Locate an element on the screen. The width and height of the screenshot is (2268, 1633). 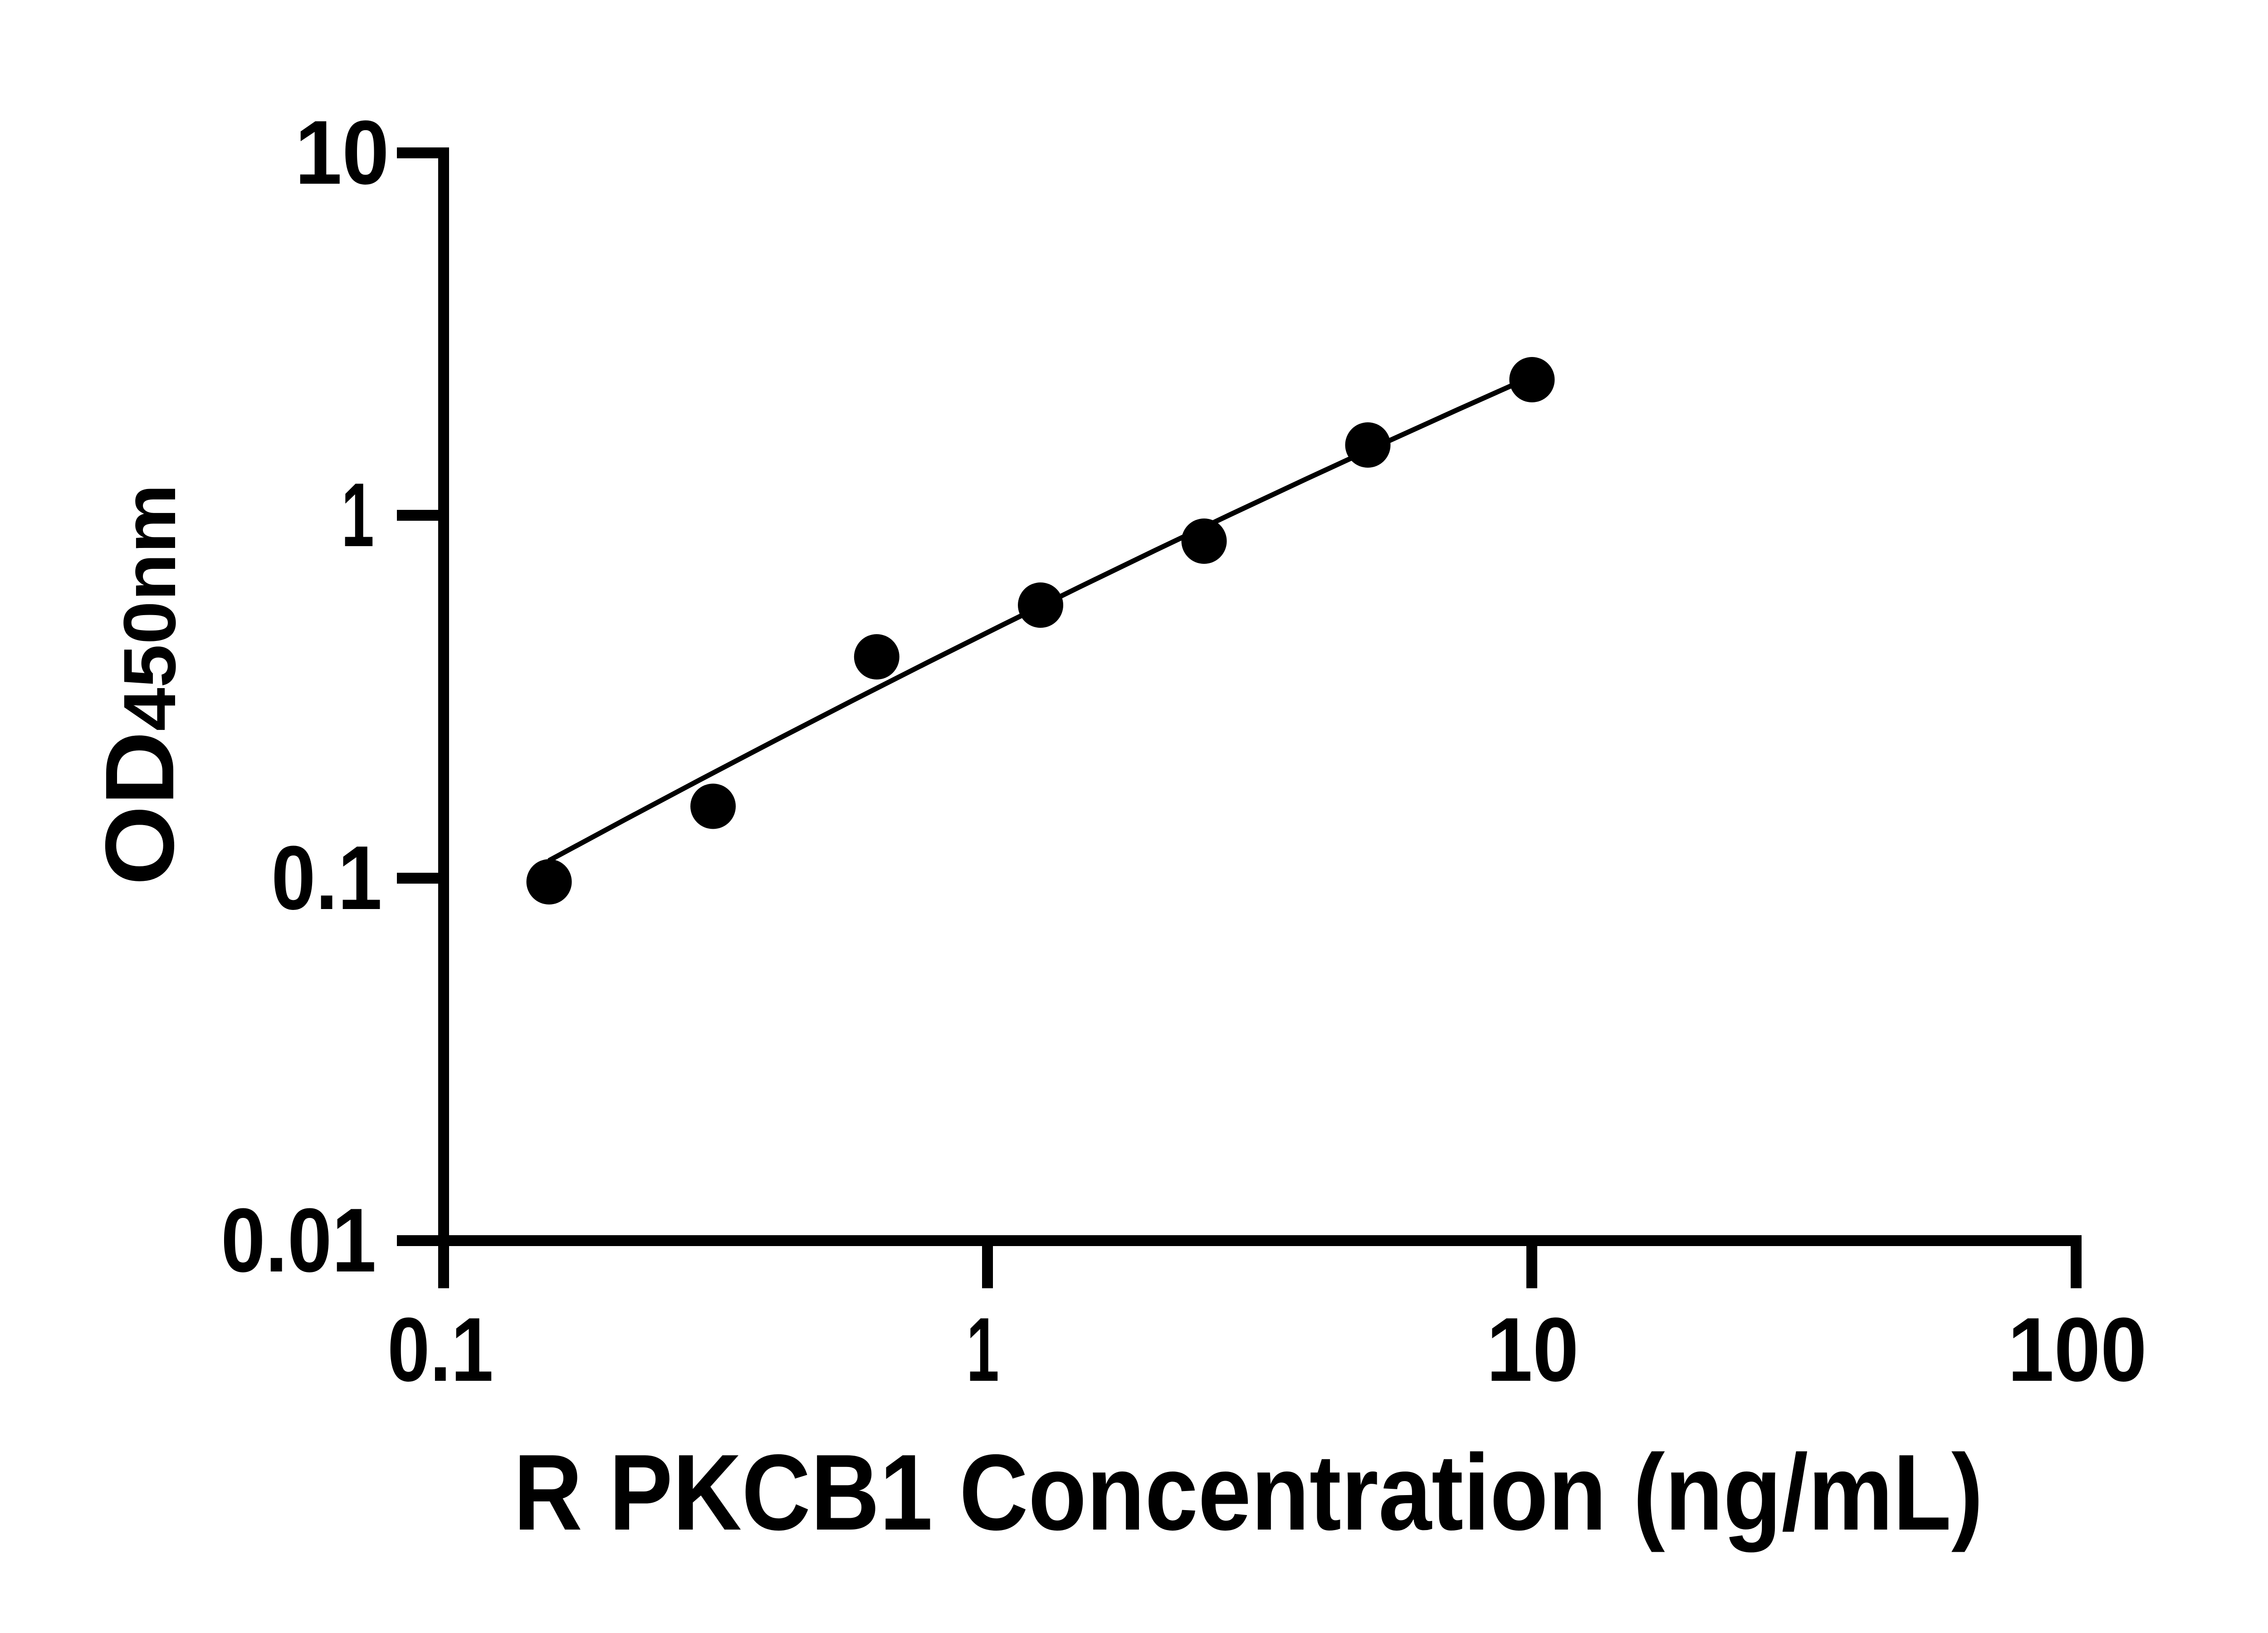
svg-text: R PKCB1 Concentration (ng/mL) is located at coordinates (1248, 1492).